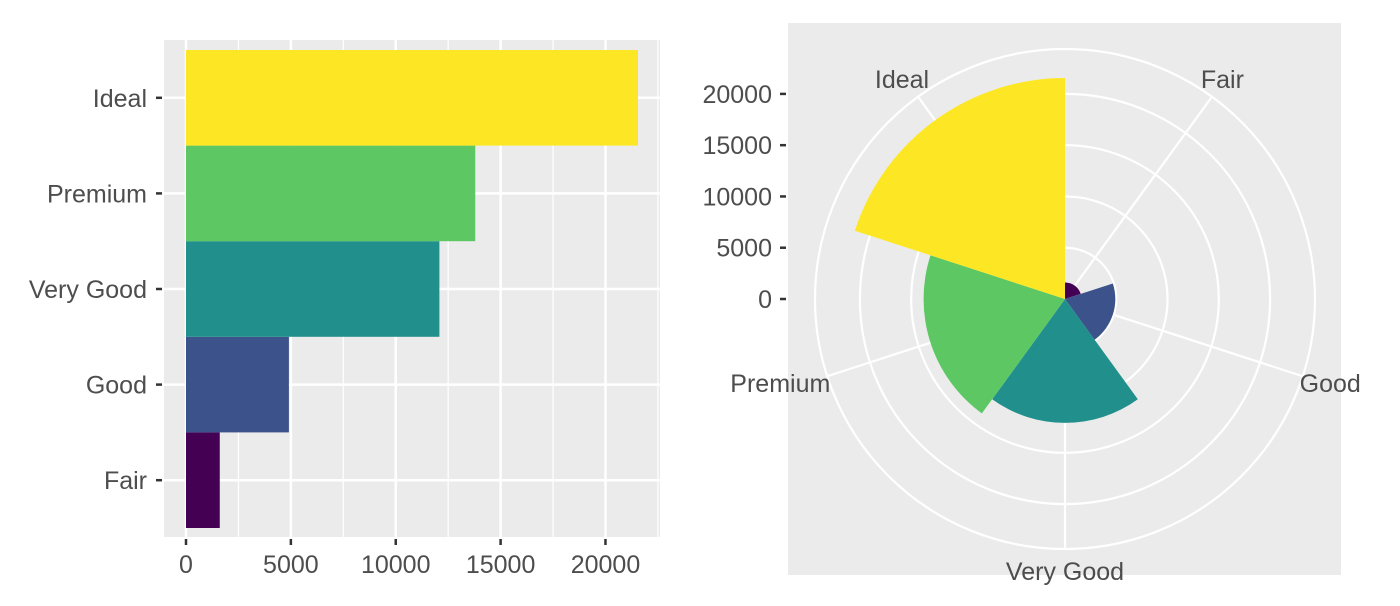  Describe the element at coordinates (737, 146) in the screenshot. I see `r-tick-label: 15000` at that location.